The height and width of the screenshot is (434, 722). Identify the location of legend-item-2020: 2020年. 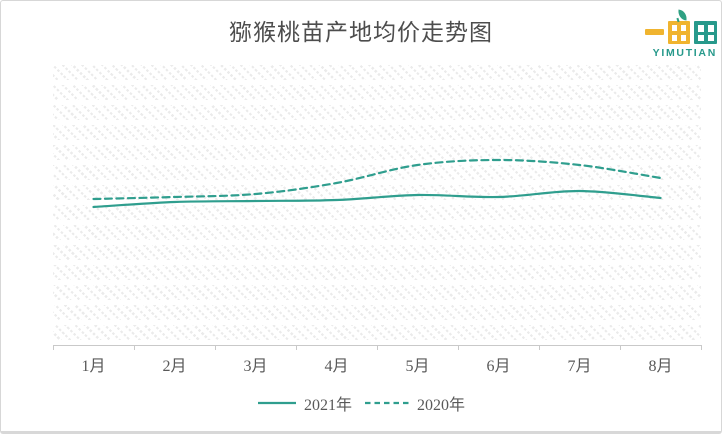
(414, 403).